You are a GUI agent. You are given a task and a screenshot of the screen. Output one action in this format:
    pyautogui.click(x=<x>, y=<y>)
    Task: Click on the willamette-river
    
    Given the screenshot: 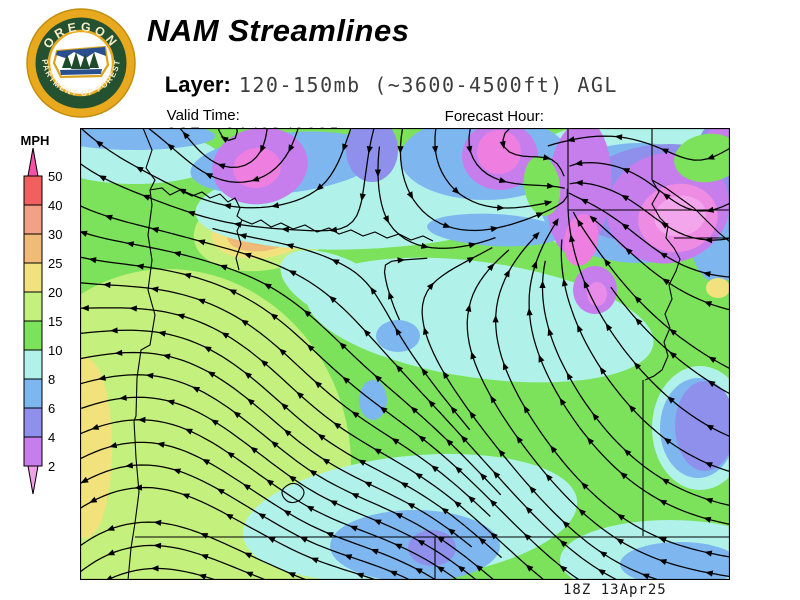 What is the action you would take?
    pyautogui.click(x=239, y=245)
    